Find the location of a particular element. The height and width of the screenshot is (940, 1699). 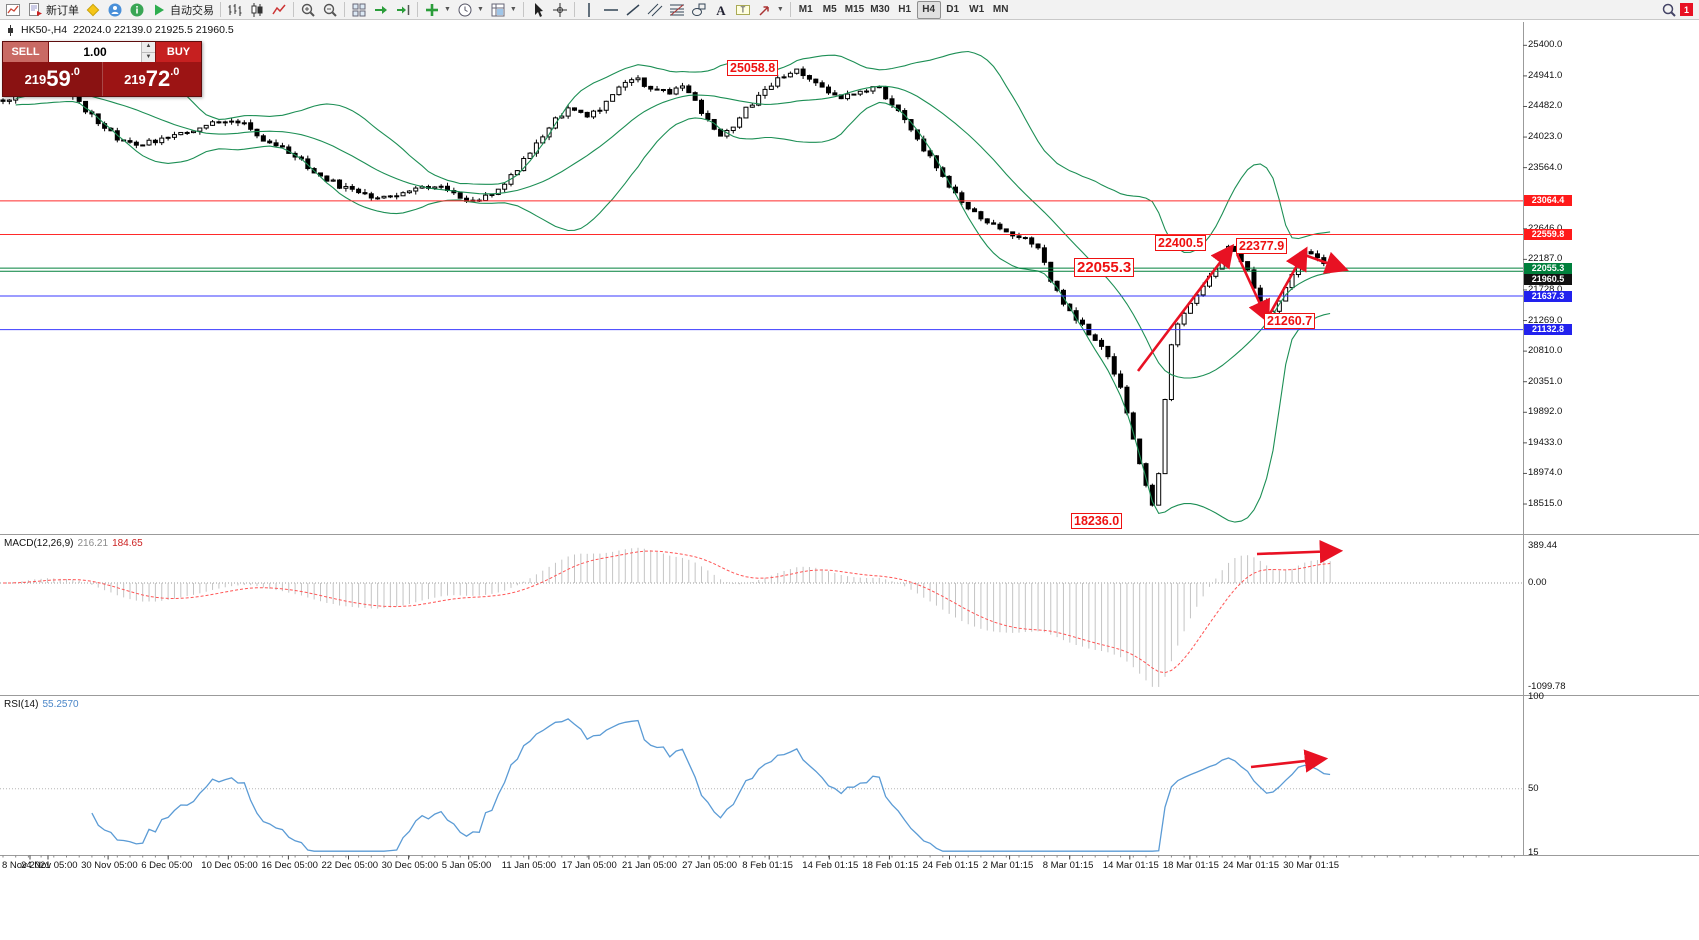

time-axis-label: 18 Mar 01:15 is located at coordinates (1190, 865).